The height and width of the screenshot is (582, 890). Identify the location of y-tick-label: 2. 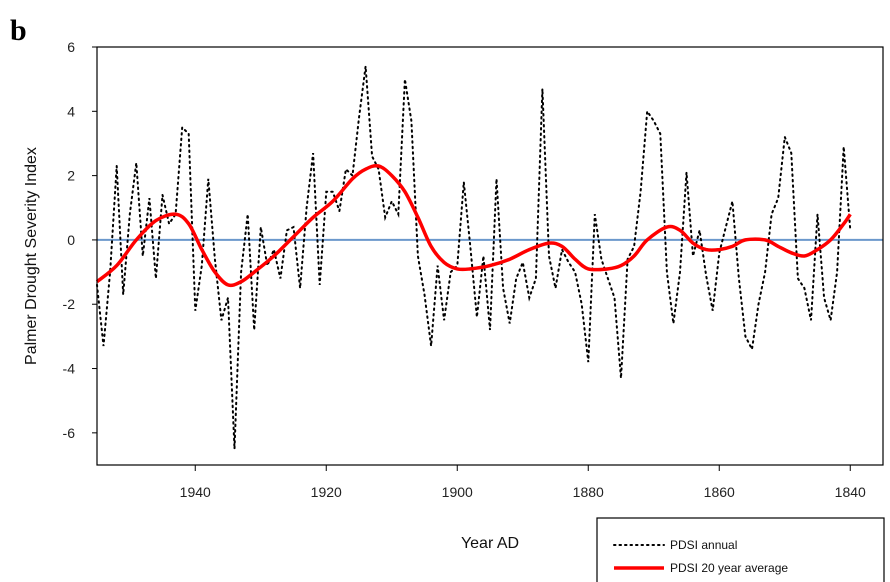
(71, 176).